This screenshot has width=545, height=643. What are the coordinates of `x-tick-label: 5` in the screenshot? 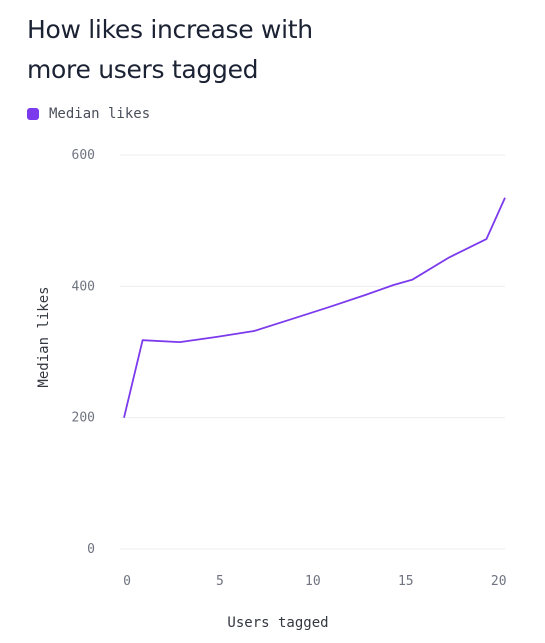 It's located at (220, 581).